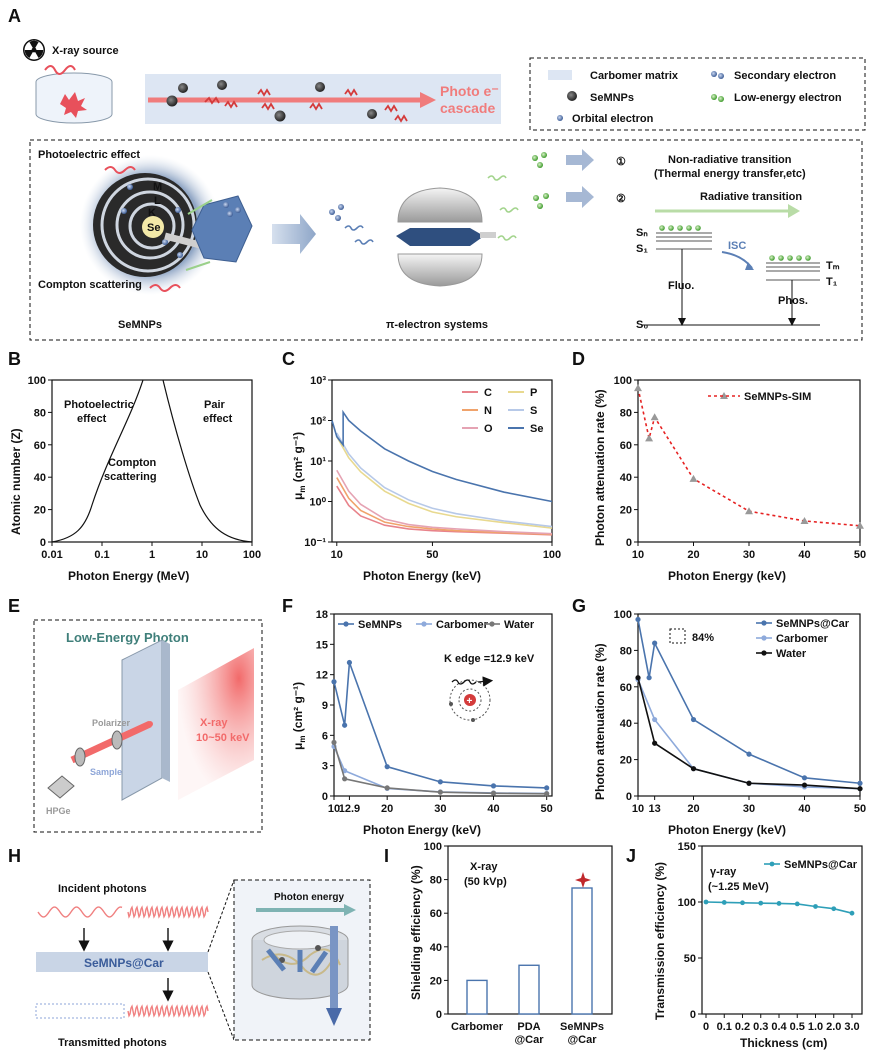 Image resolution: width=874 pixels, height=1055 pixels. I want to click on series-line-carbomer, so click(749, 734).